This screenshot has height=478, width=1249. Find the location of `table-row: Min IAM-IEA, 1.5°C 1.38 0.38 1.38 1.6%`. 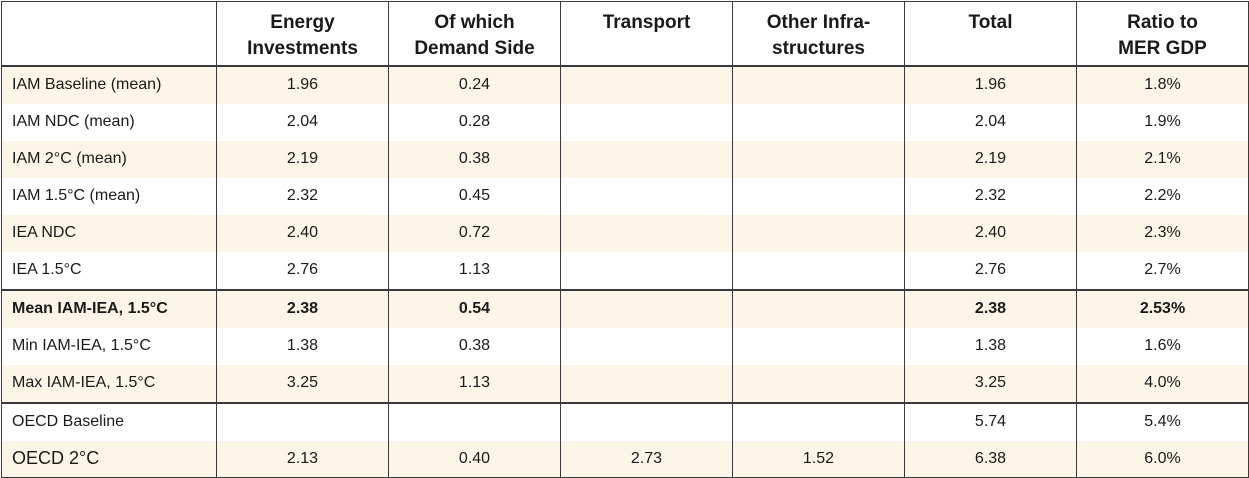

table-row: Min IAM-IEA, 1.5°C 1.38 0.38 1.38 1.6% is located at coordinates (625, 346).